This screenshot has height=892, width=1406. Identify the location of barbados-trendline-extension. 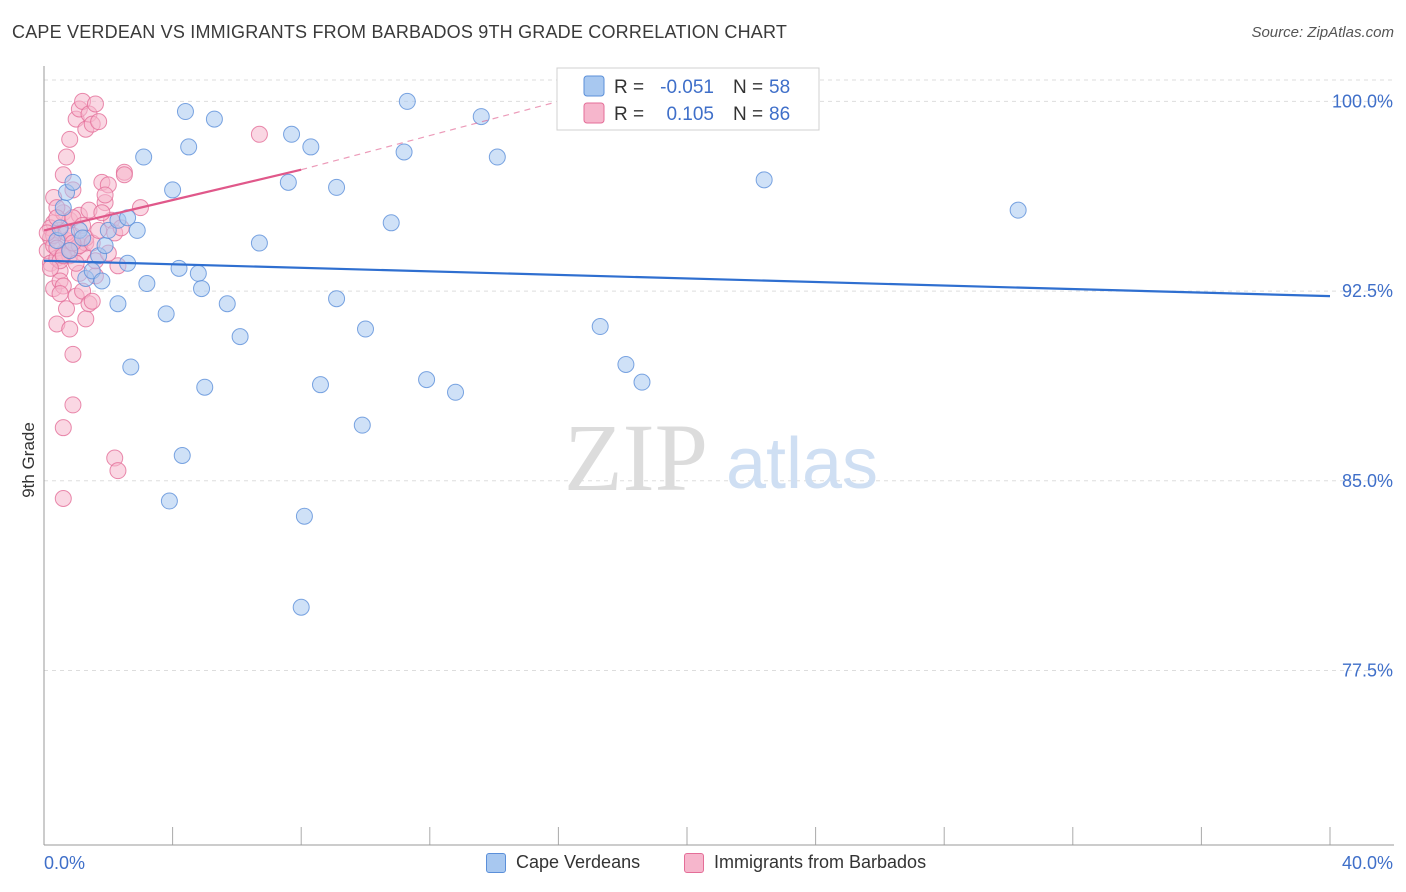
(430, 135).